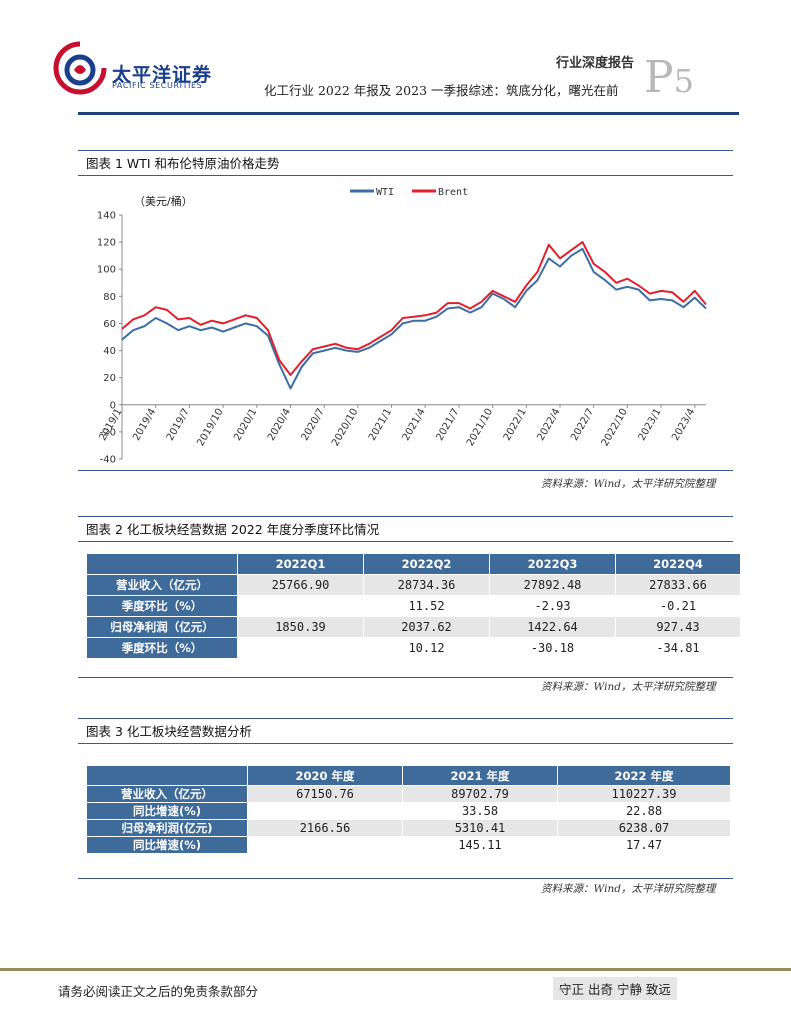 Image resolution: width=791 pixels, height=1024 pixels. I want to click on table-cell: 11.52, so click(426, 606).